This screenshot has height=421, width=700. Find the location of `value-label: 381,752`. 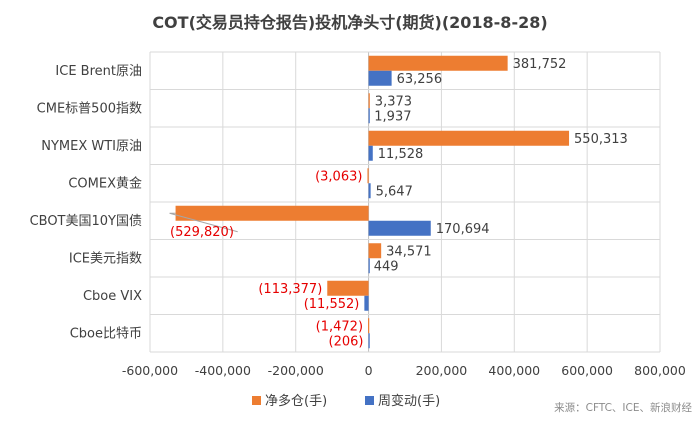

value-label: 381,752 is located at coordinates (540, 64).